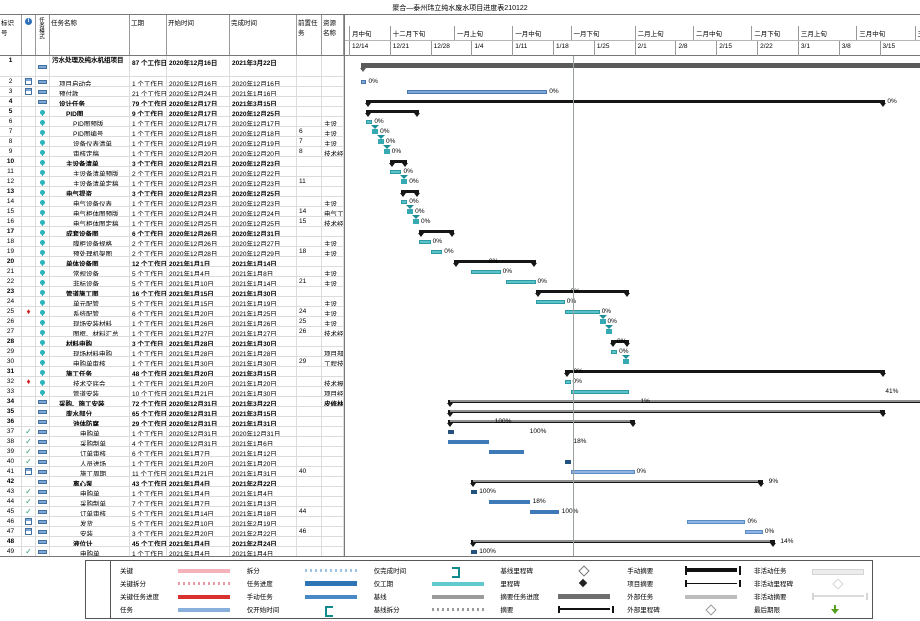 The height and width of the screenshot is (621, 920). Describe the element at coordinates (172, 551) in the screenshot. I see `task-row: 49 ✓ 申购单 1 个工作日 2021年1月4日 2021年1月4日` at that location.